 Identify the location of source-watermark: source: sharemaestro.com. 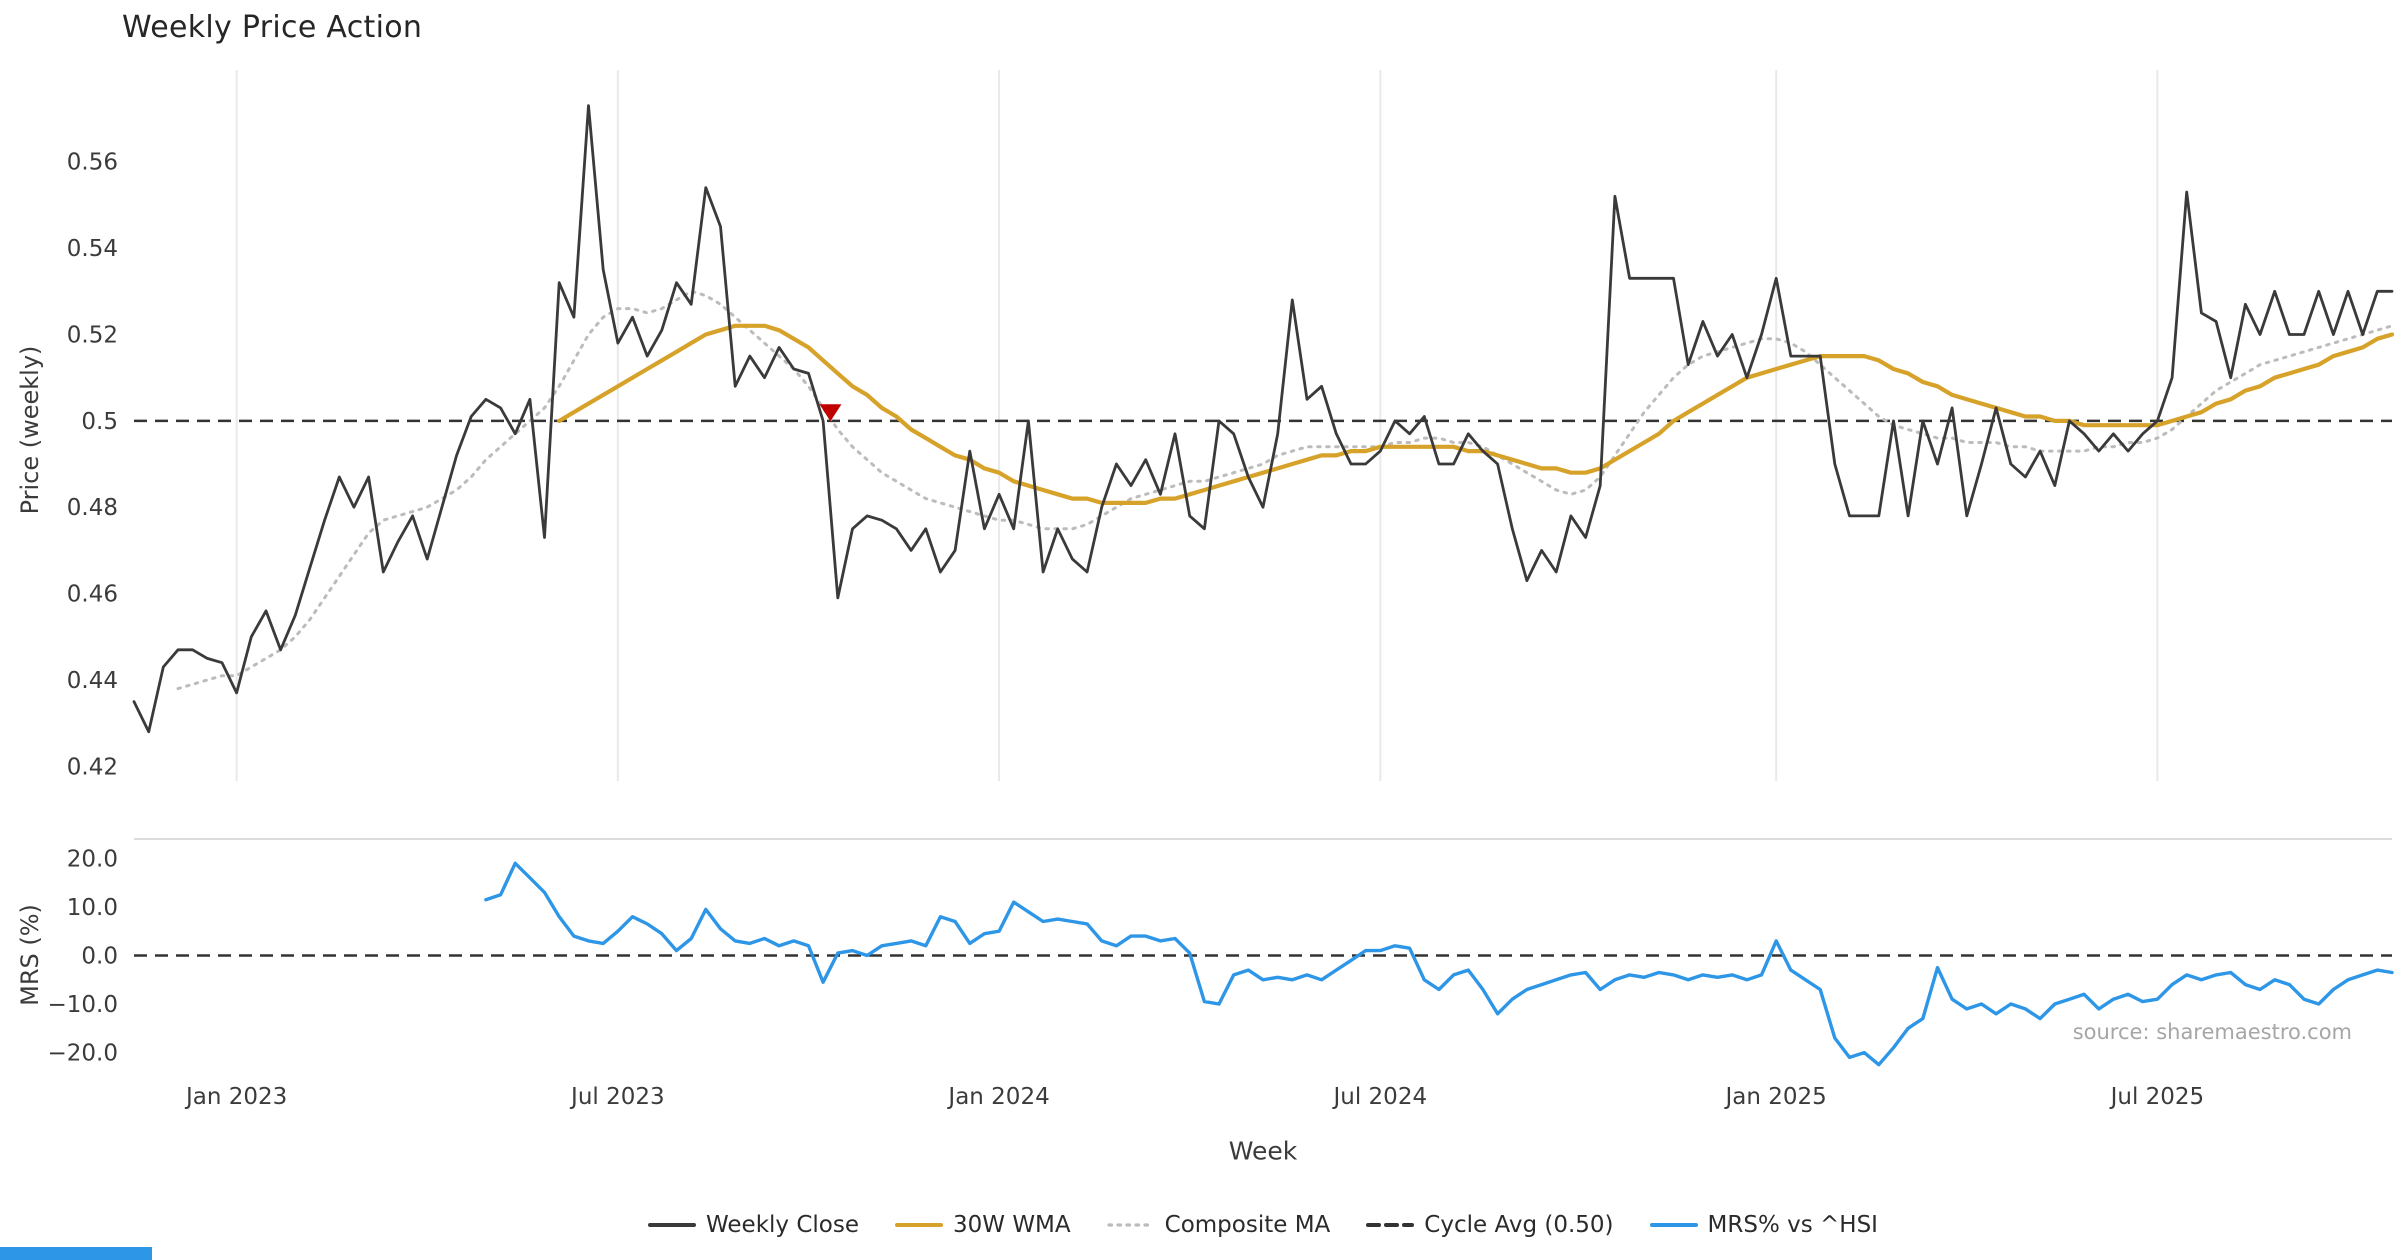
(2212, 1032).